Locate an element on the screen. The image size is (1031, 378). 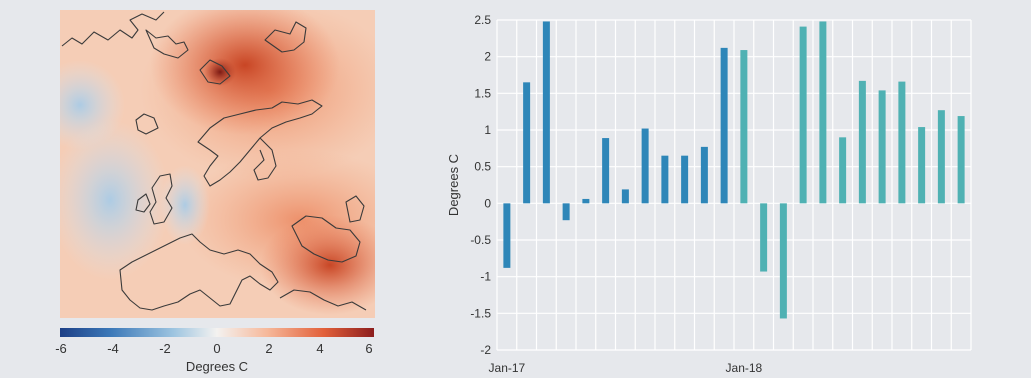
y-tick-label: -1.5 is located at coordinates (480, 313).